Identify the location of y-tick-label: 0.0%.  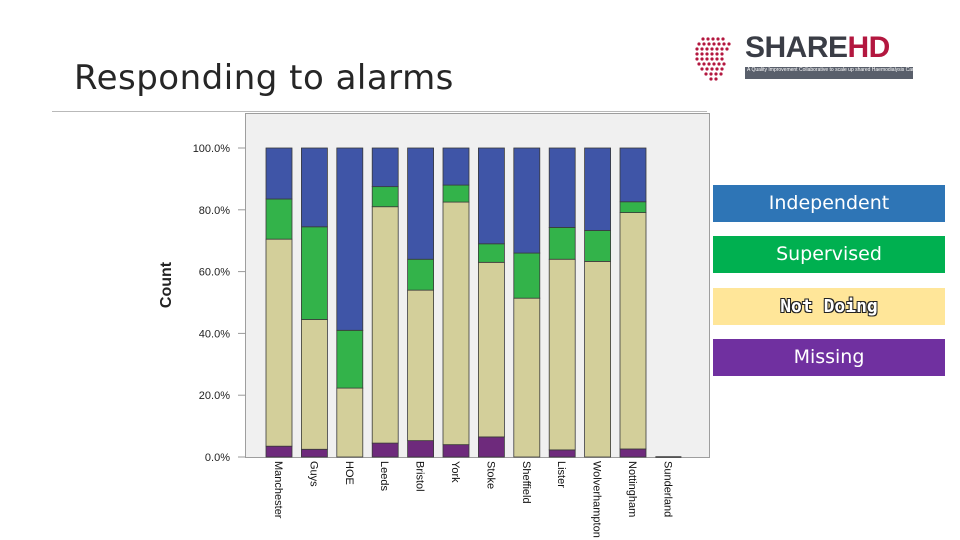
(217, 458).